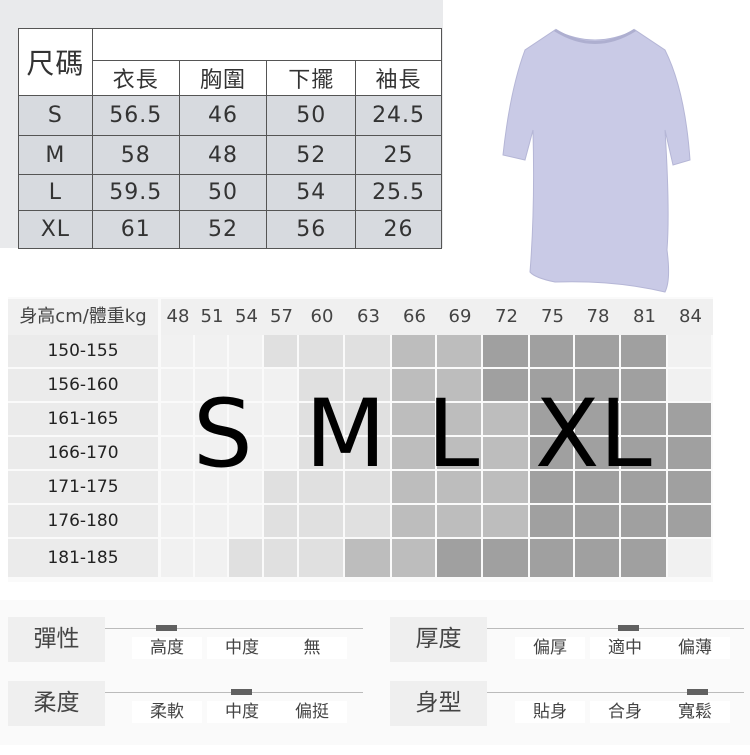 This screenshot has width=750, height=755. Describe the element at coordinates (242, 712) in the screenshot. I see `attribute-option: 中度` at that location.